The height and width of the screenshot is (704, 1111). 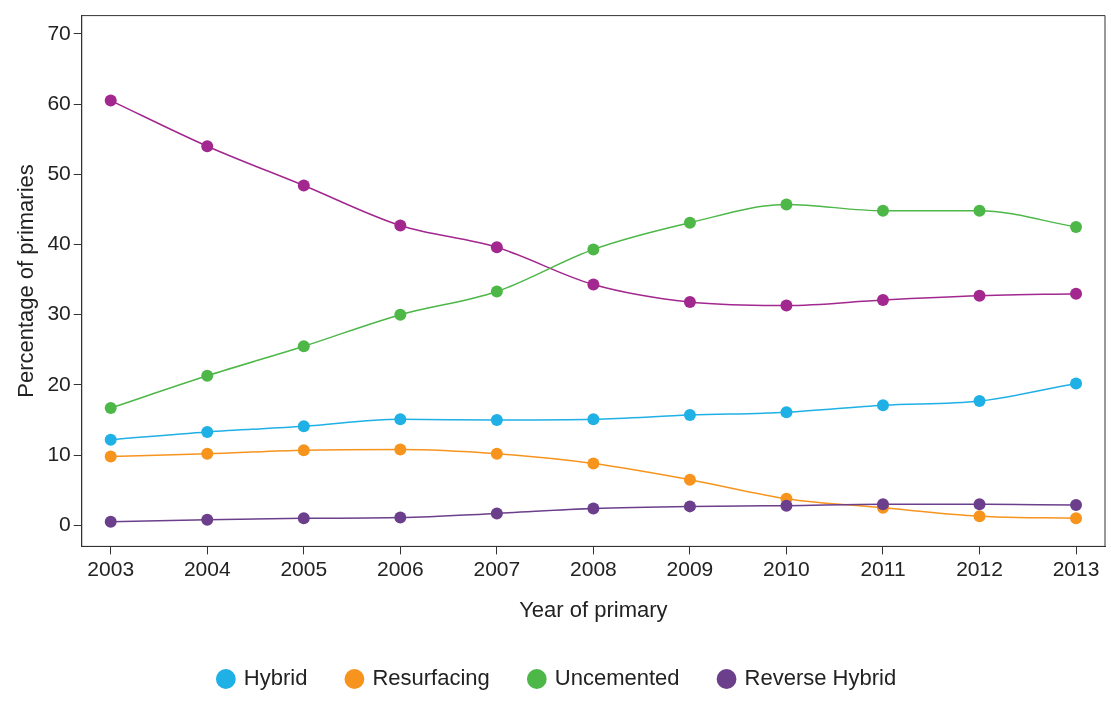 I want to click on x-tick-label: 2003, so click(x=111, y=568).